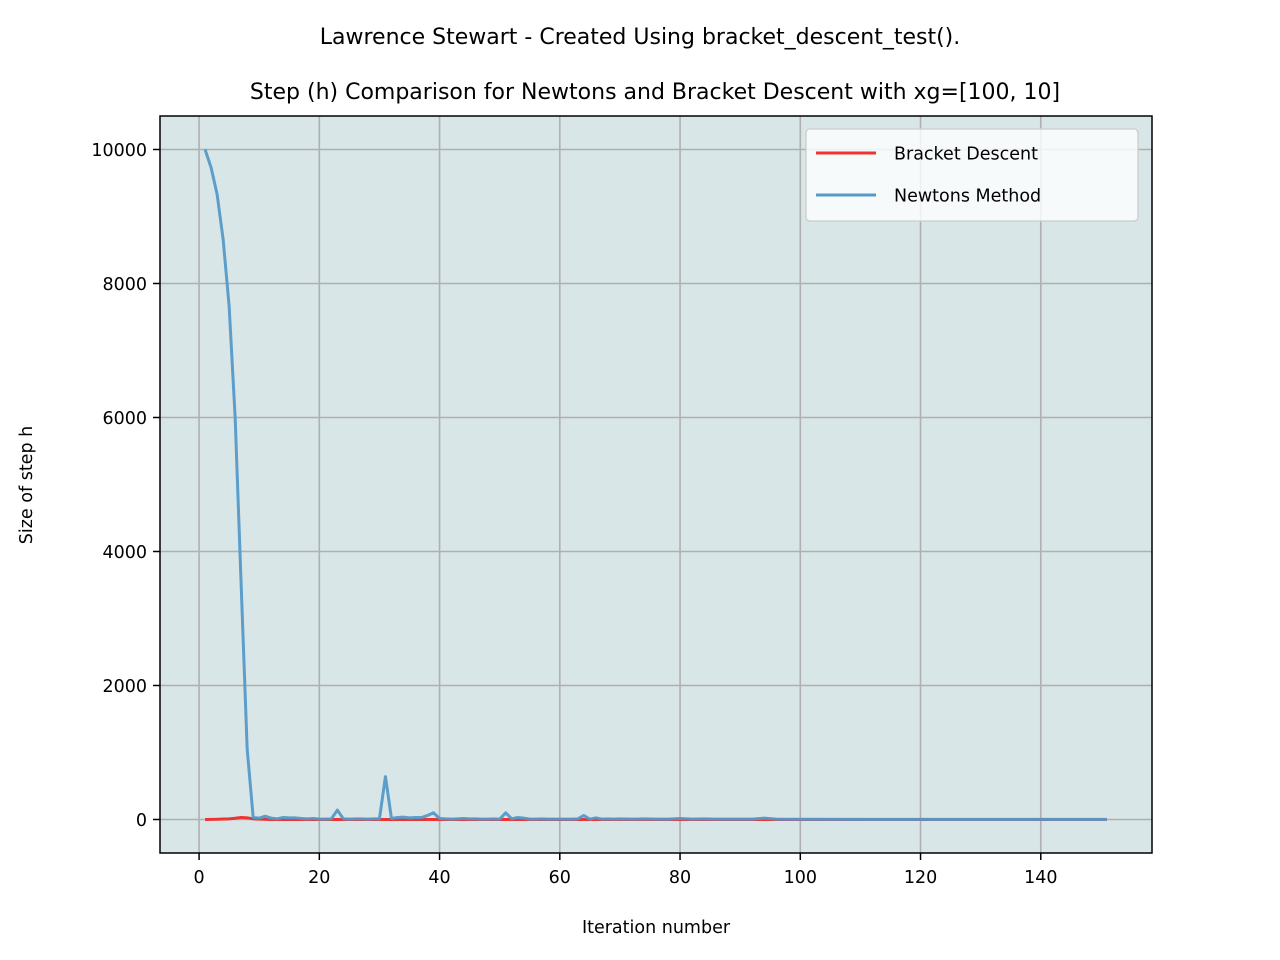 This screenshot has height=960, width=1280. I want to click on y-tick-label: 0, so click(141, 821).